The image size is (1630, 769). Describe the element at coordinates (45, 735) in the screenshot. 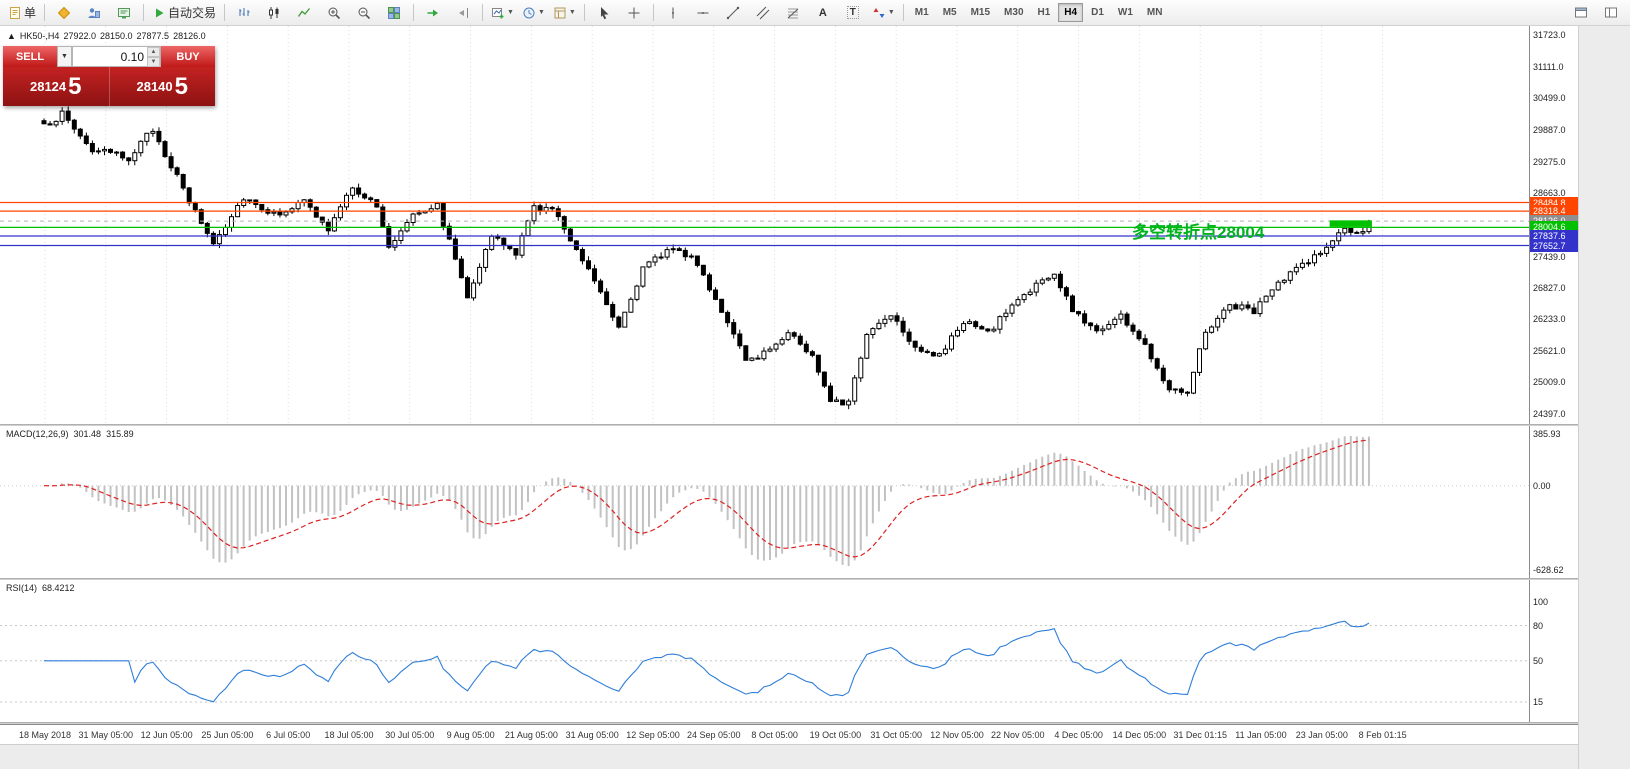

I see `time-axis-label: 18 May 2018` at that location.